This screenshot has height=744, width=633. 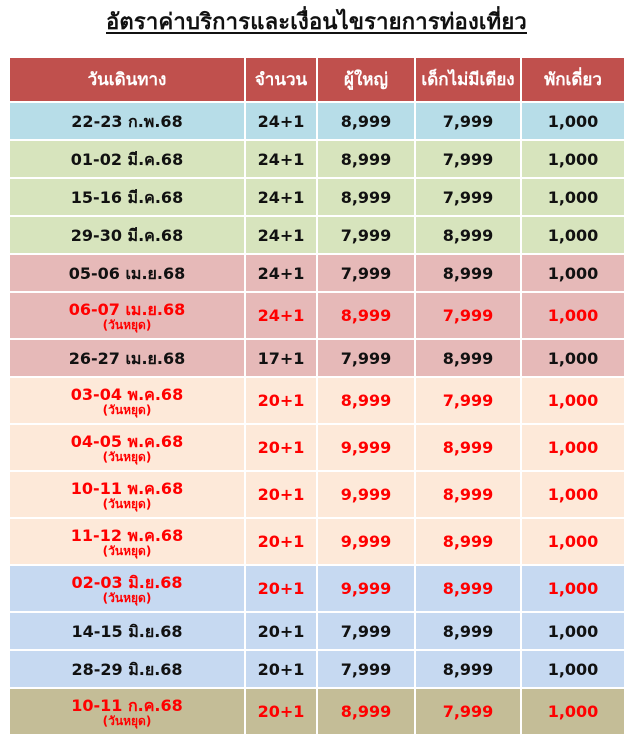 What do you see at coordinates (317, 400) in the screenshot?
I see `table-row: 03-04 พ.ค.68 (วันหยุด) 20+1 8,999 7,999 1,000` at bounding box center [317, 400].